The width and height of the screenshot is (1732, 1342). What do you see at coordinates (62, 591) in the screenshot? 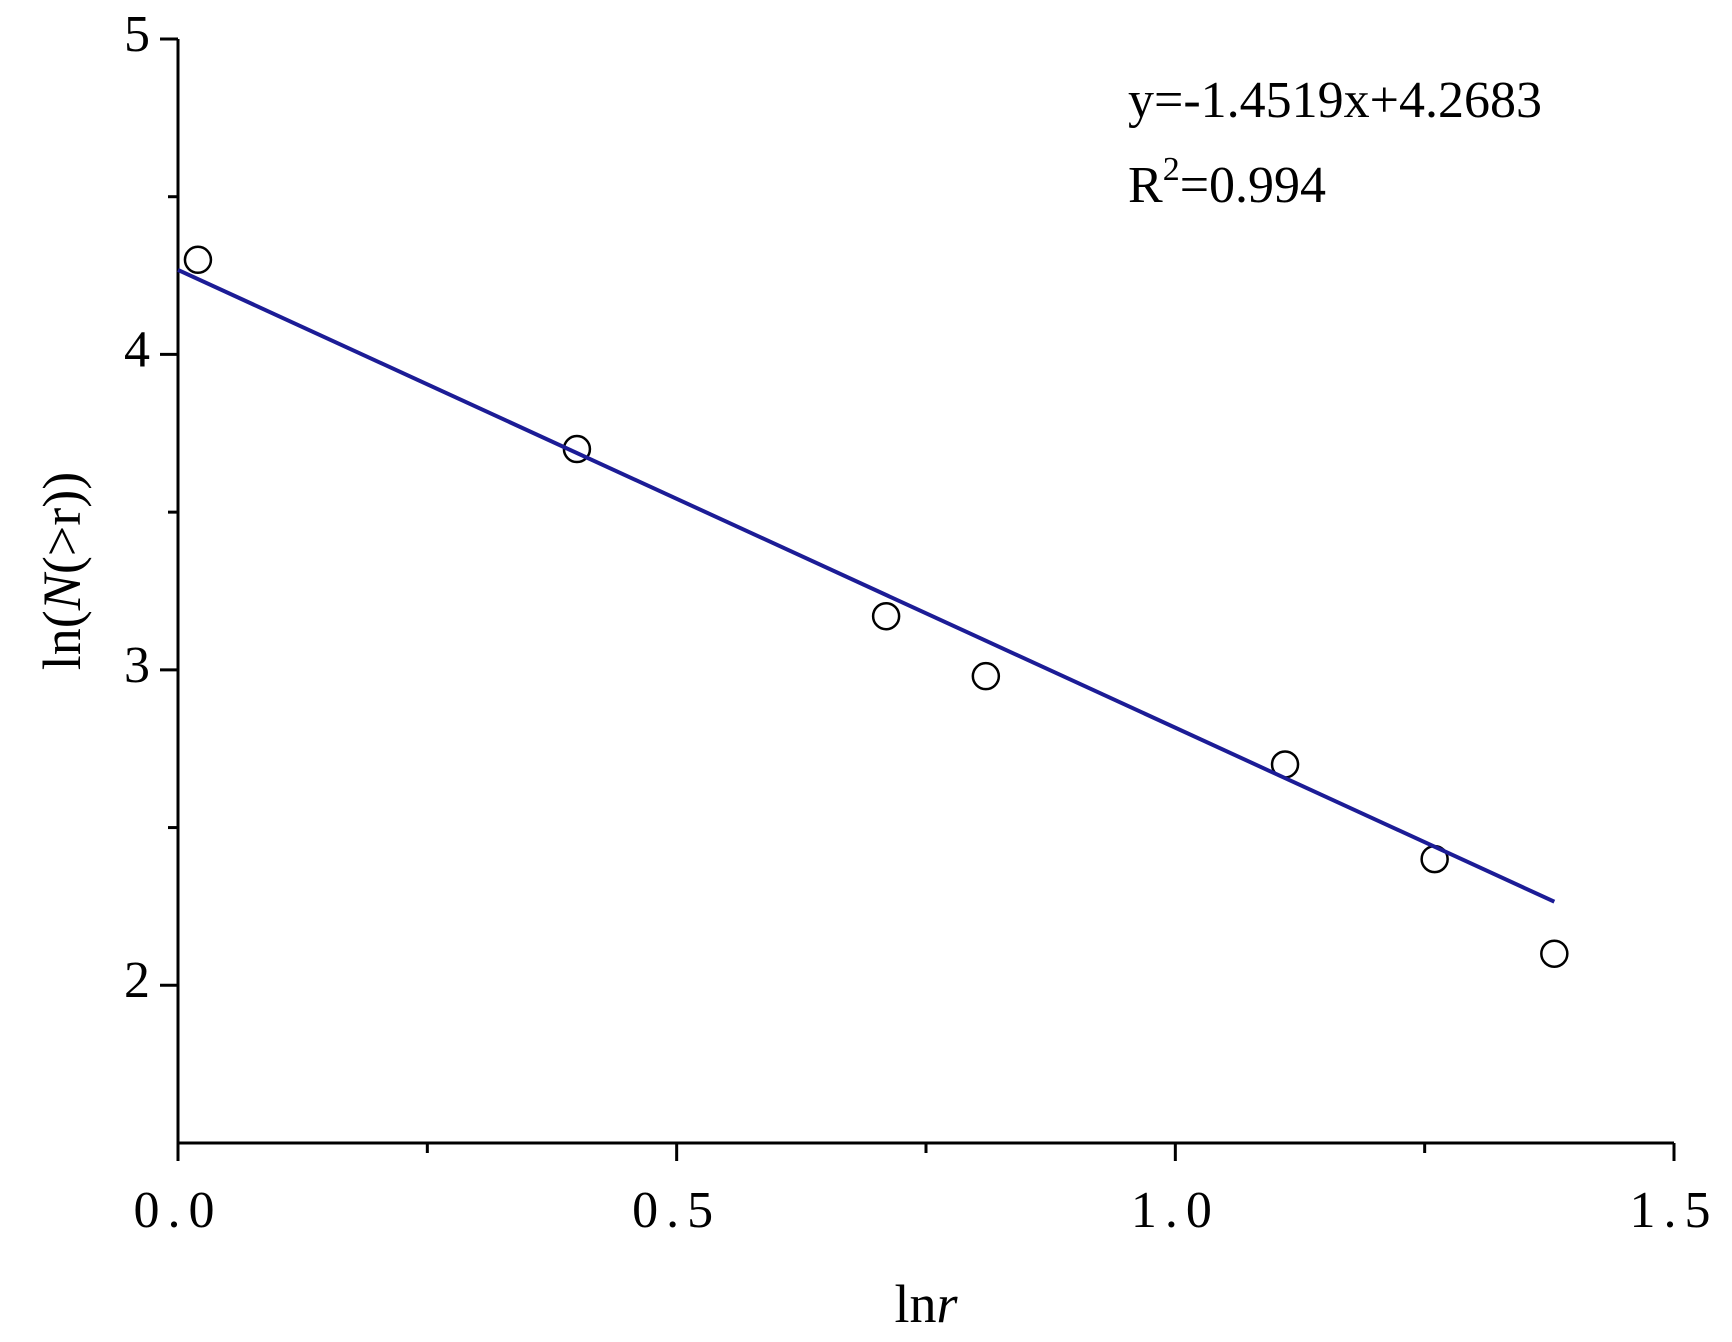
I see `y-axis-title-part: N` at bounding box center [62, 591].